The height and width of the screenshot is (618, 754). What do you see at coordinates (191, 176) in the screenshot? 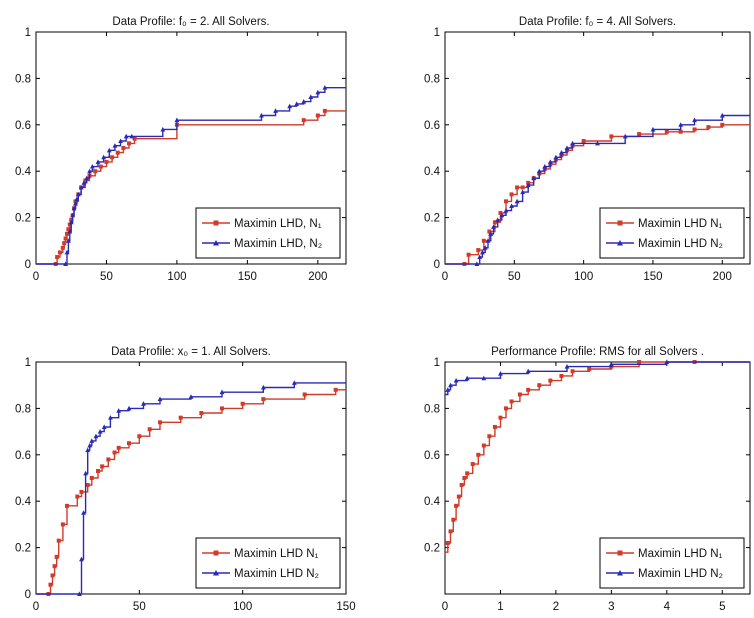
I see `series-line` at bounding box center [191, 176].